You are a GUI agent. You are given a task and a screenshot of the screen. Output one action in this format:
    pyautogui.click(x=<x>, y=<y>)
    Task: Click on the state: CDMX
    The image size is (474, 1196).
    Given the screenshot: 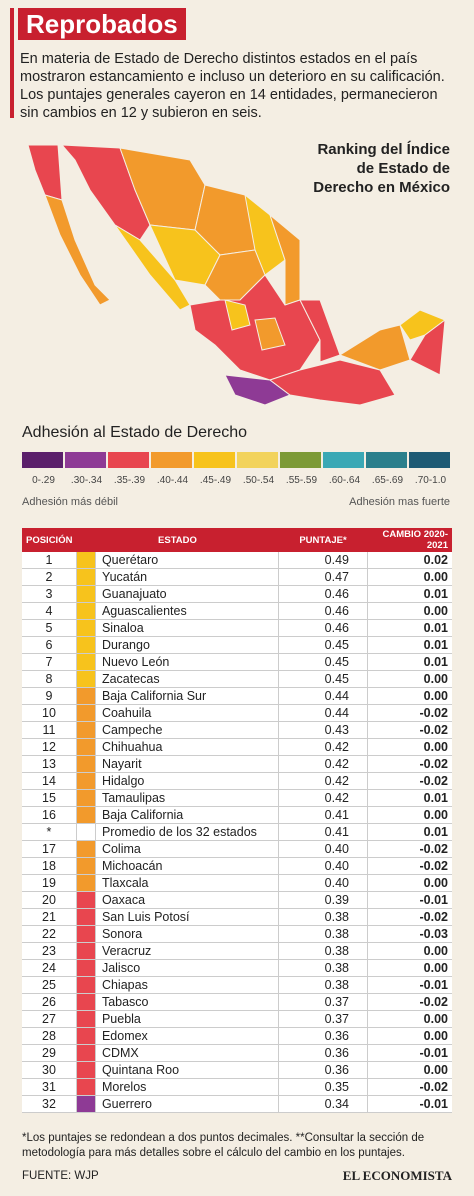 What is the action you would take?
    pyautogui.click(x=187, y=1053)
    